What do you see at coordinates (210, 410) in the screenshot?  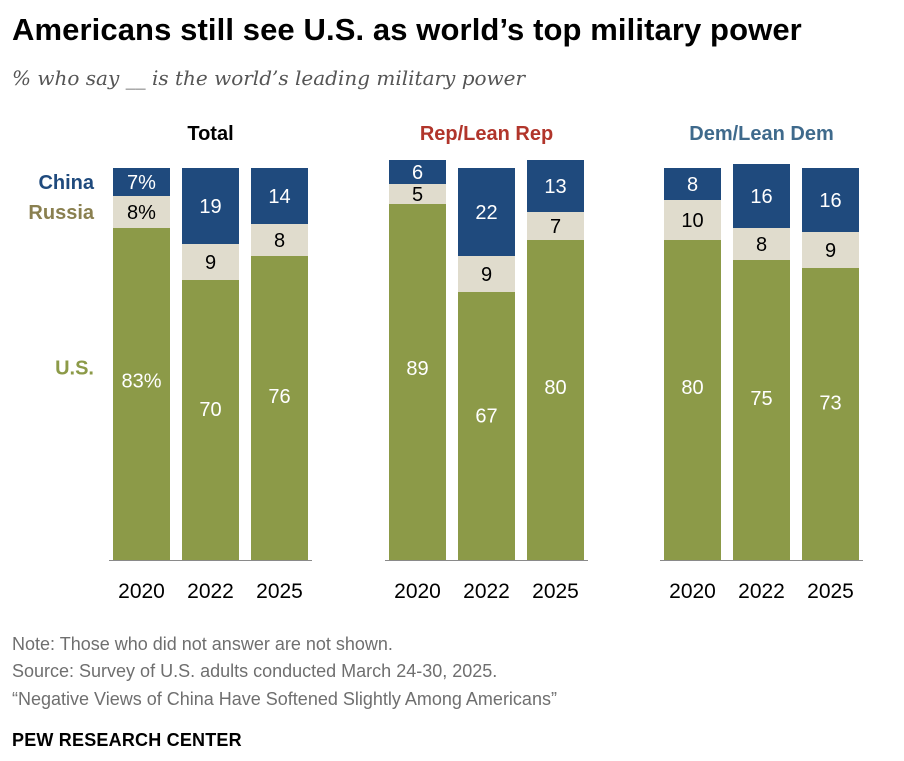 I see `data-label: 70` at bounding box center [210, 410].